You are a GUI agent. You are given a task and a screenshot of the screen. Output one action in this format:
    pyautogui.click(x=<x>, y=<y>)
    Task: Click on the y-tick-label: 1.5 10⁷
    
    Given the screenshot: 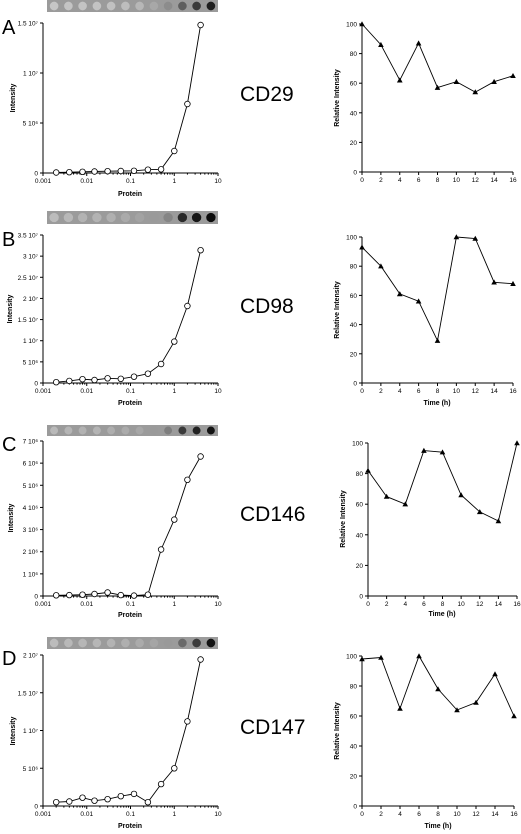 What is the action you would take?
    pyautogui.click(x=28, y=320)
    